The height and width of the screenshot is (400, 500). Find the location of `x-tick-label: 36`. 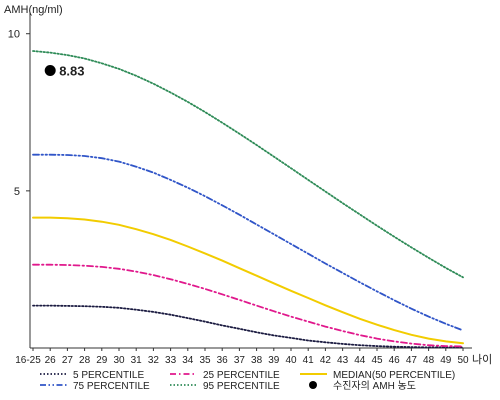

x-tick-label: 36 is located at coordinates (223, 360).